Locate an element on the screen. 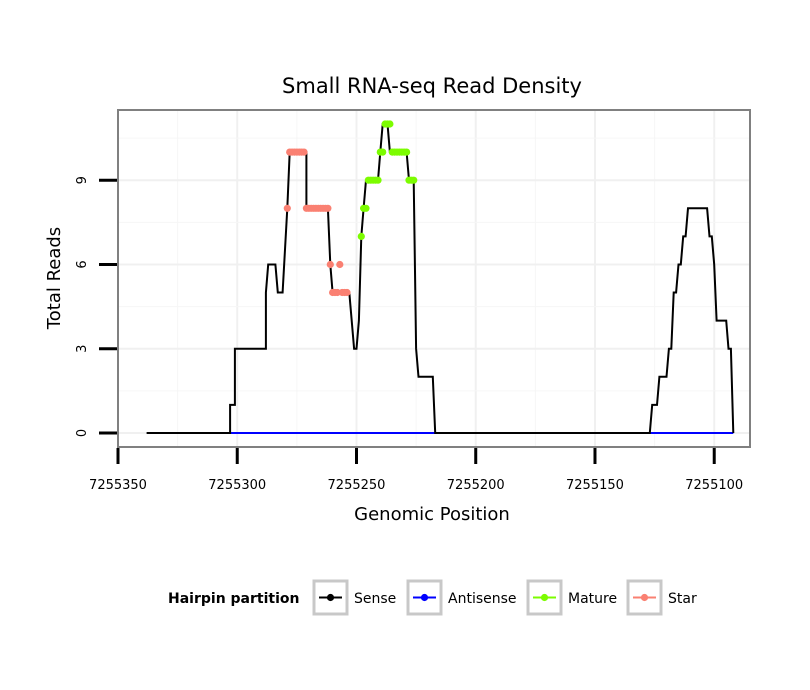 This screenshot has width=810, height=690. x-tick-label: 7255350 is located at coordinates (118, 485).